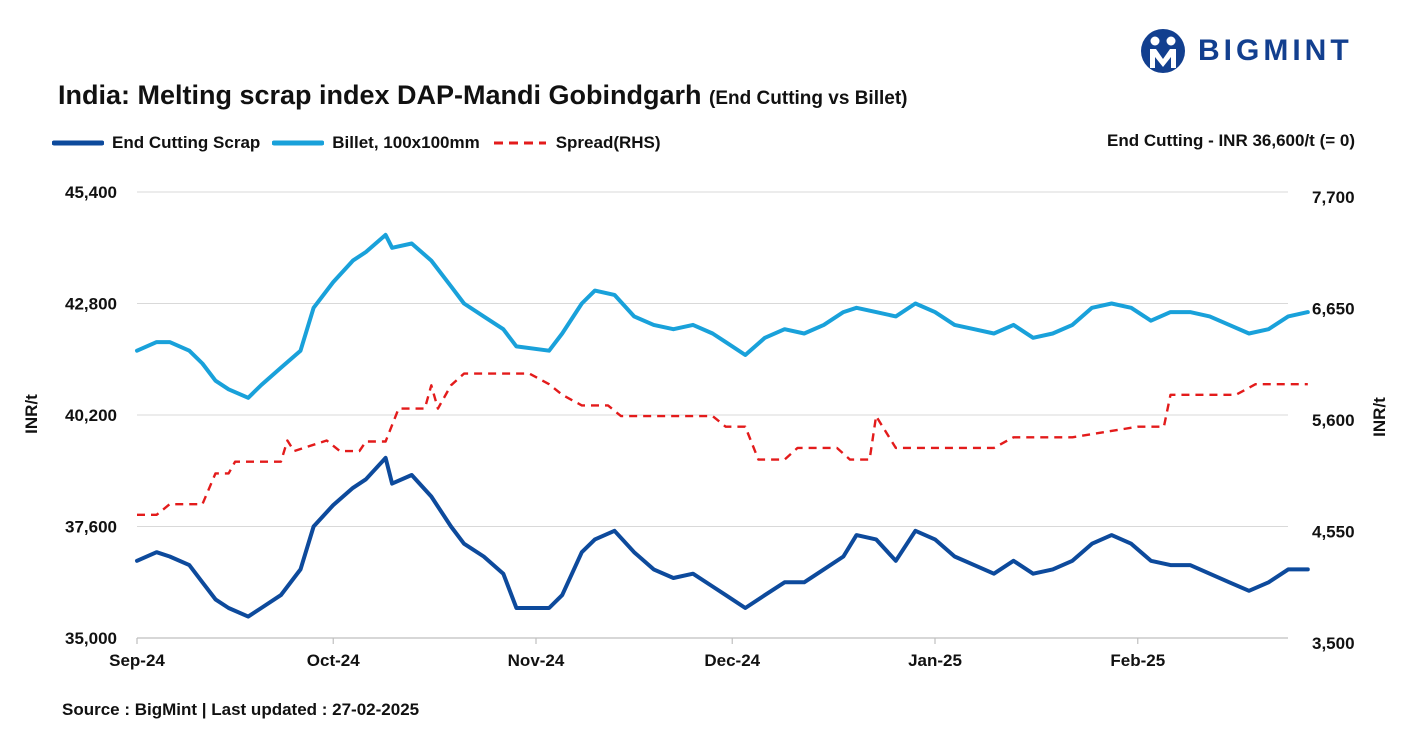  I want to click on y-right-tick-label: 7,700, so click(1333, 197).